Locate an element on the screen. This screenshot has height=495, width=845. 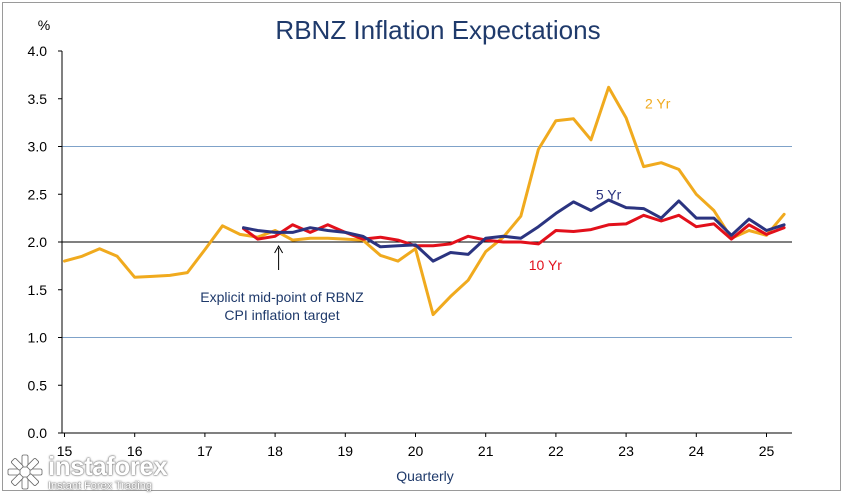
x-tick-label: 17 is located at coordinates (205, 451).